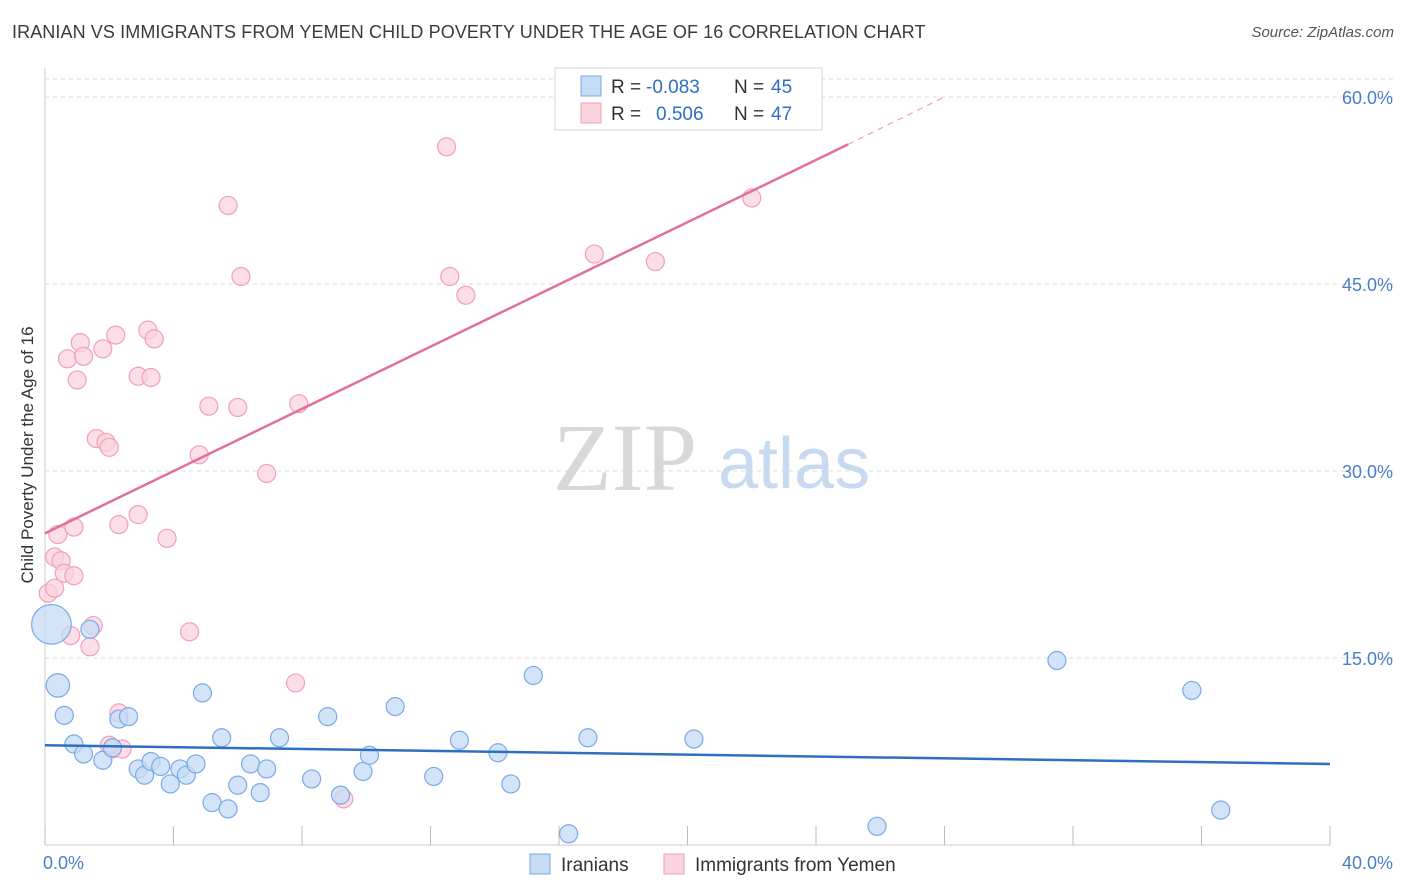 The width and height of the screenshot is (1406, 892). Describe the element at coordinates (749, 87) in the screenshot. I see `legend-n-label-1: N =` at that location.